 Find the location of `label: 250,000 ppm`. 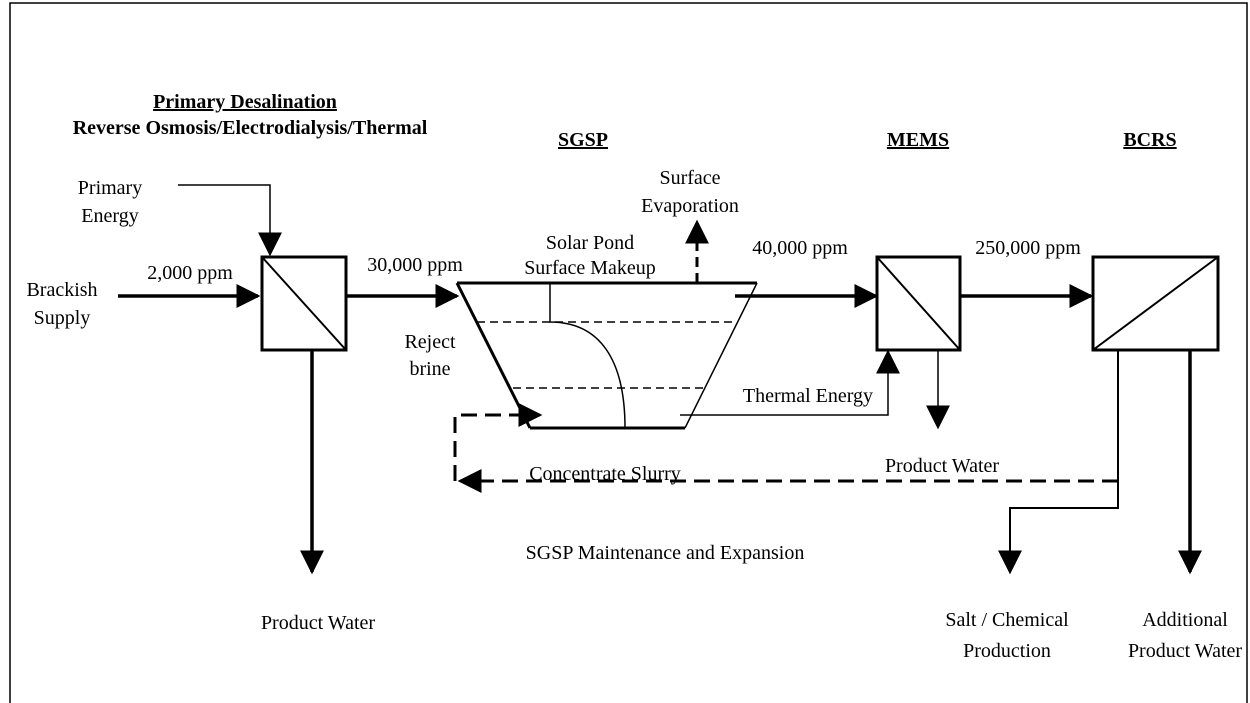

label: 250,000 ppm is located at coordinates (1028, 248).